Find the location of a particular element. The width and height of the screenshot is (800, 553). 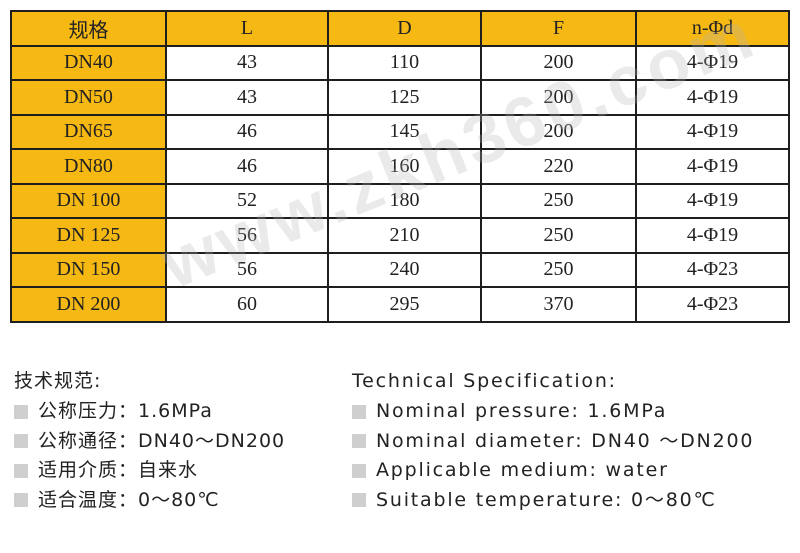

cell-l: 60 is located at coordinates (247, 304).